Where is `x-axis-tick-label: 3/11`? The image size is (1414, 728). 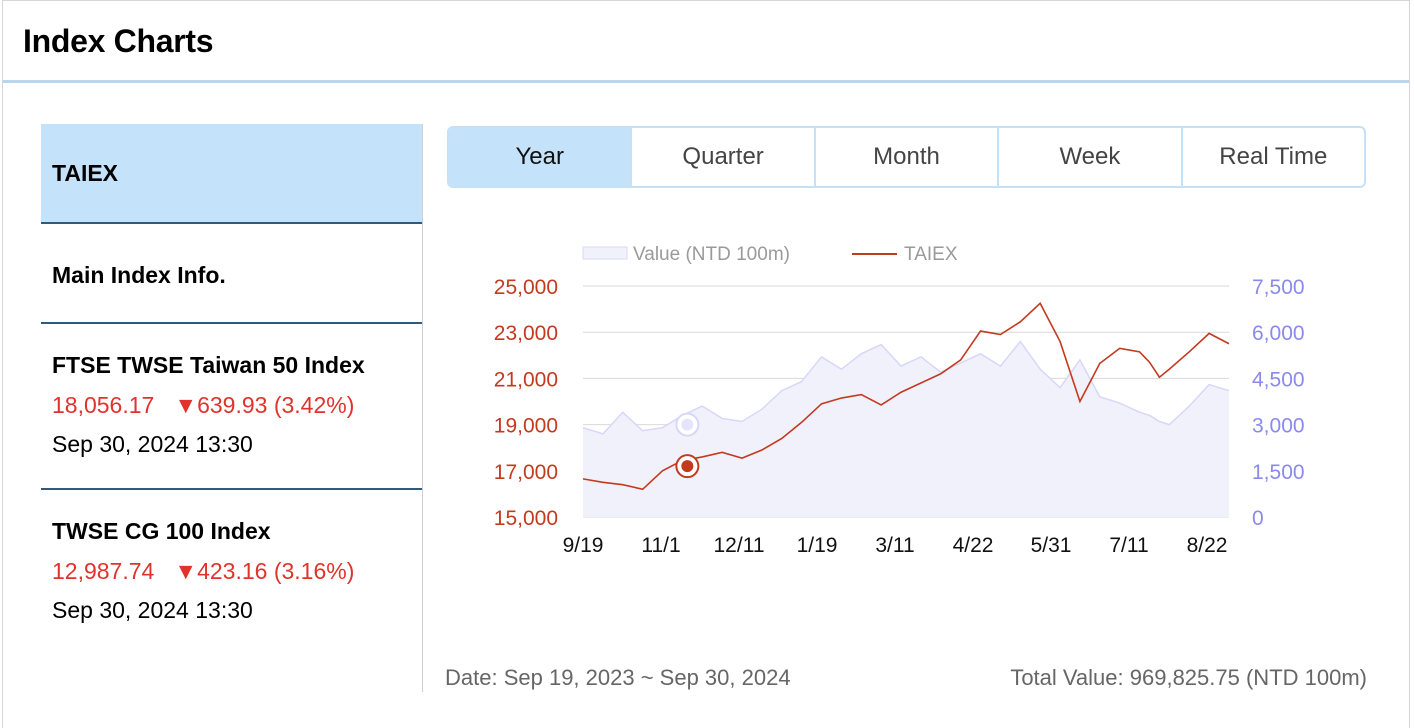
x-axis-tick-label: 3/11 is located at coordinates (894, 545).